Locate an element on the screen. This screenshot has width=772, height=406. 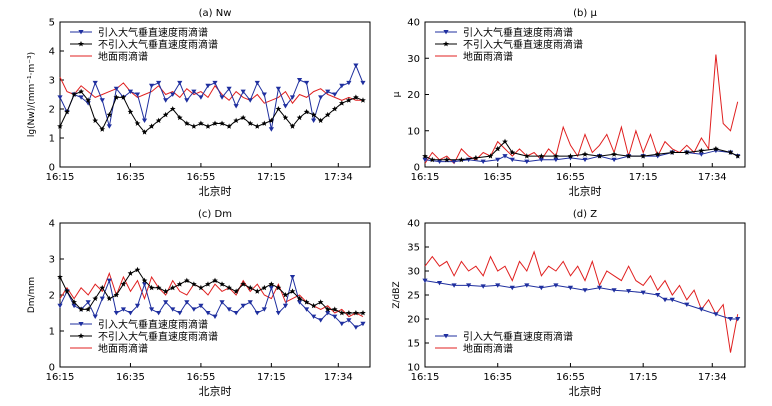
y-tick-label: 30 is located at coordinates (413, 59).